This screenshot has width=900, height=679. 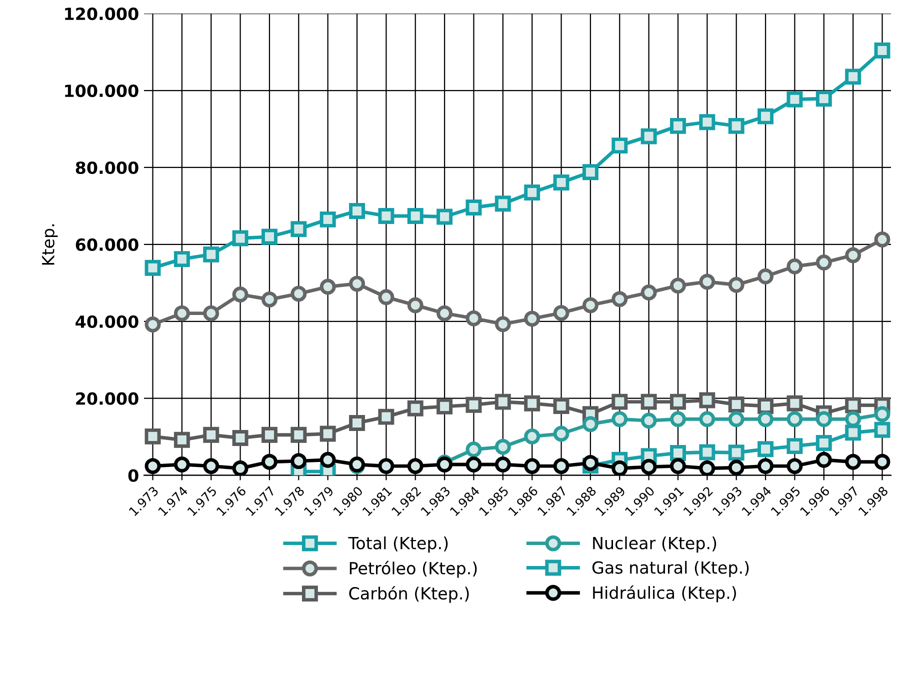 I want to click on legend-label: Hidráulica (Ktep.), so click(x=664, y=593).